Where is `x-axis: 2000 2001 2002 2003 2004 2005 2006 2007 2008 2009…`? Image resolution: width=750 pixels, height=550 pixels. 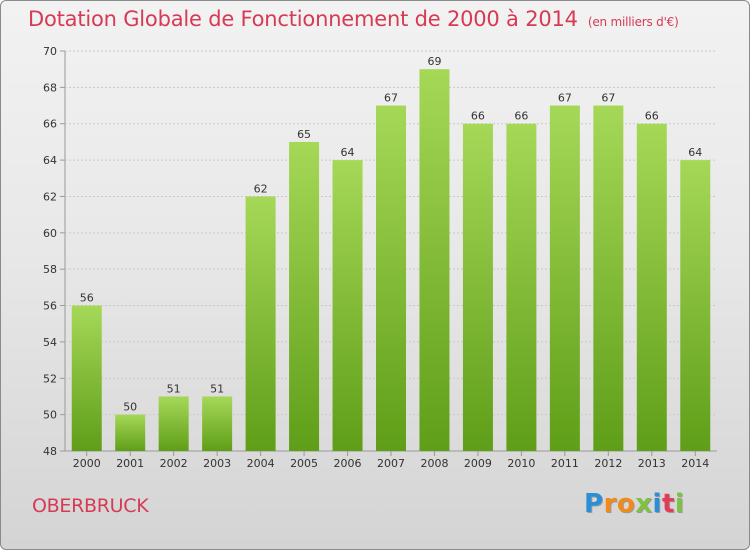 x-axis: 2000 2001 2002 2003 2004 2005 2006 2007 2008 2009… is located at coordinates (391, 460).